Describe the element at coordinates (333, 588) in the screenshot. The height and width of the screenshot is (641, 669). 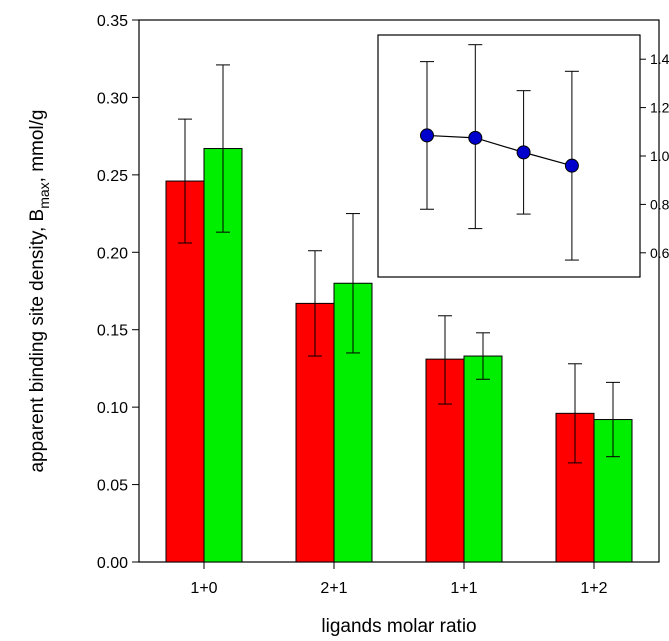
I see `x-tick-label: 2+1` at that location.